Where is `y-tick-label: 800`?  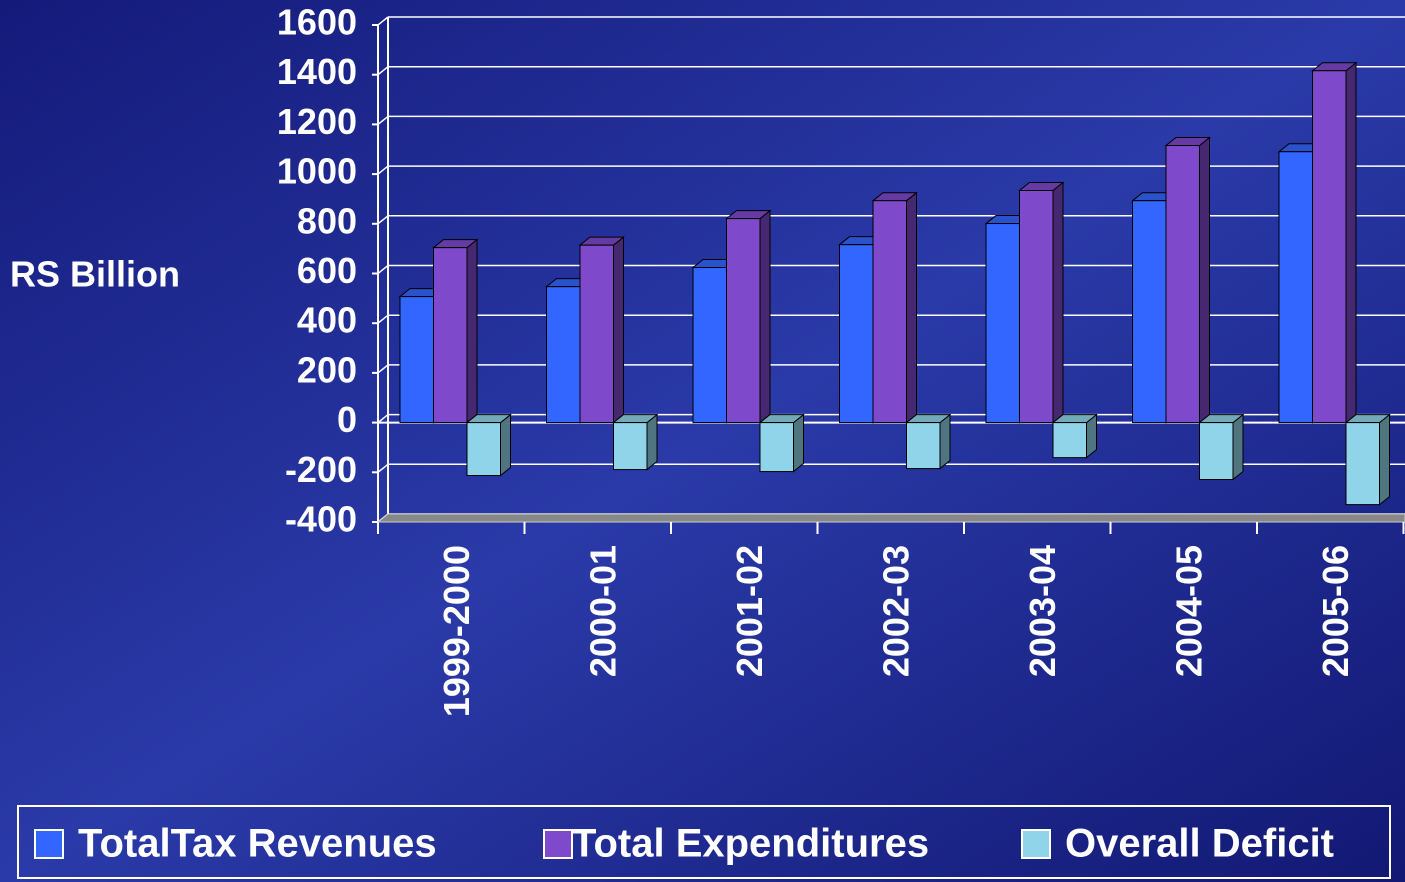 y-tick-label: 800 is located at coordinates (327, 220).